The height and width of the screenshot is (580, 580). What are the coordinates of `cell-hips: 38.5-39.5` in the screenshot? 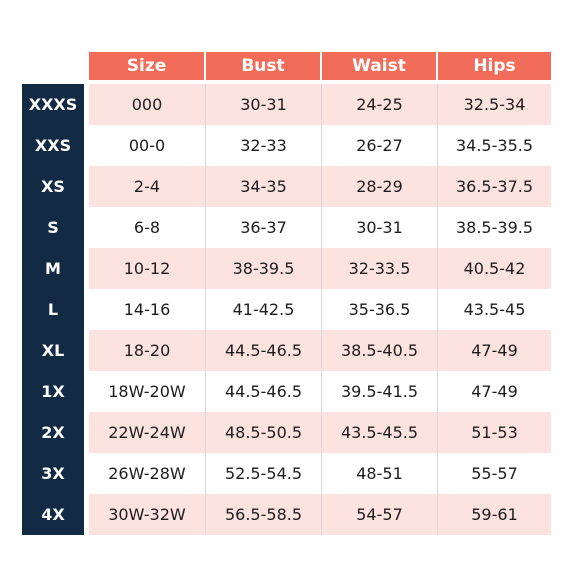 It's located at (494, 227).